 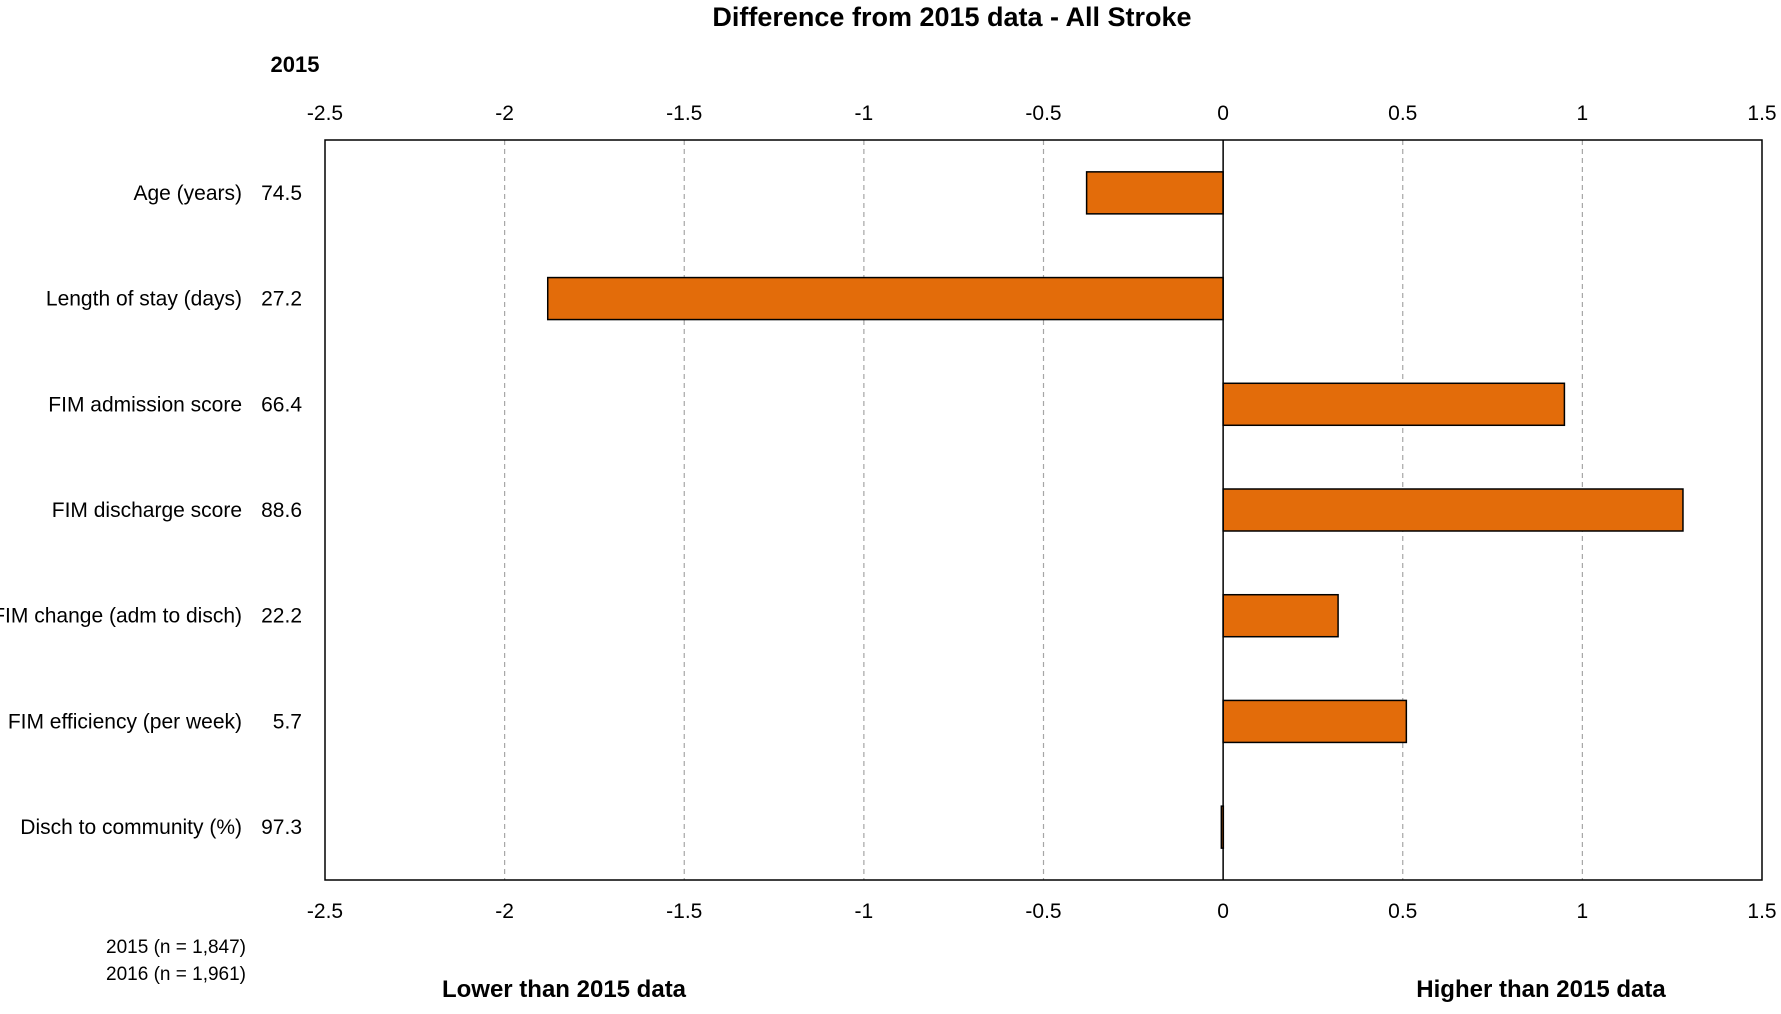 What do you see at coordinates (176, 947) in the screenshot?
I see `sample-note: 2015 (n = 1,847)` at bounding box center [176, 947].